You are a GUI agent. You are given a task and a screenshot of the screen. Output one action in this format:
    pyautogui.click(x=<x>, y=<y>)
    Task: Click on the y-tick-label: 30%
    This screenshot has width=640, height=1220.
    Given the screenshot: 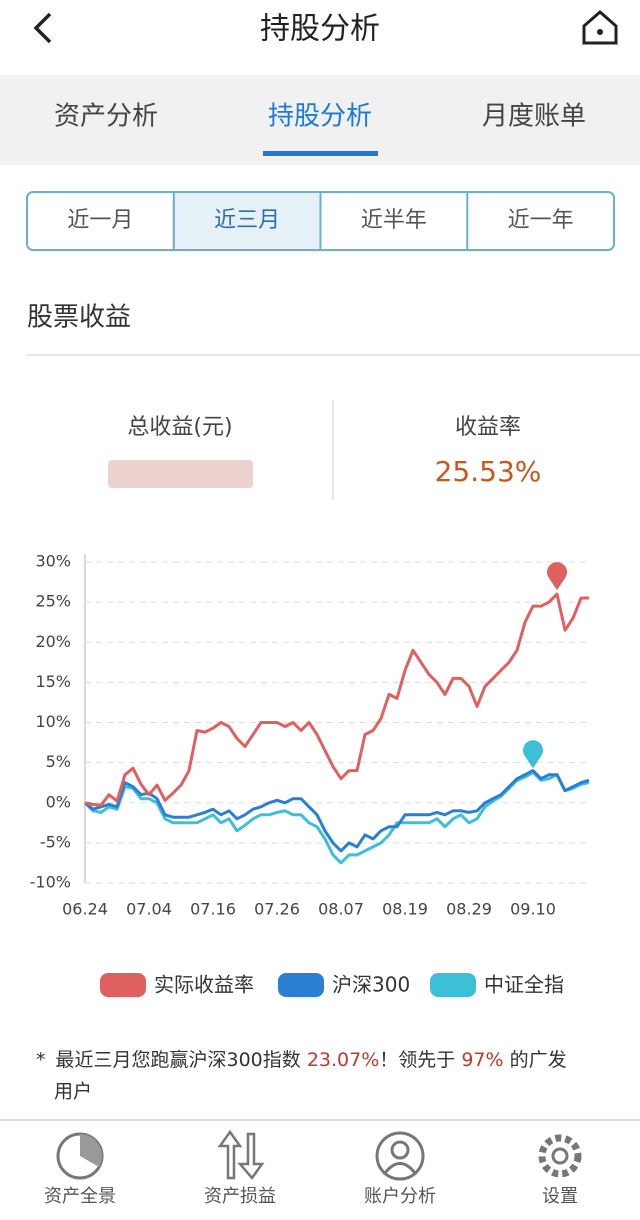 What is the action you would take?
    pyautogui.click(x=53, y=561)
    